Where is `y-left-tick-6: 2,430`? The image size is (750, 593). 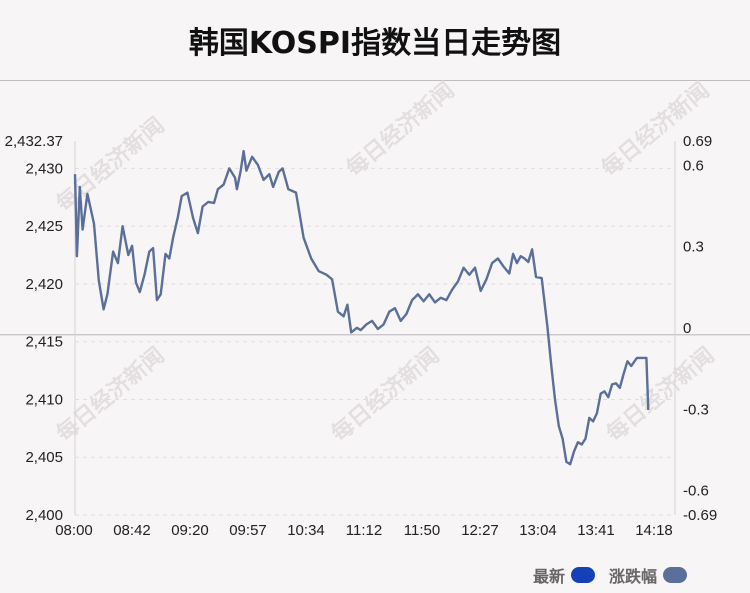 y-left-tick-6: 2,430 is located at coordinates (44, 168).